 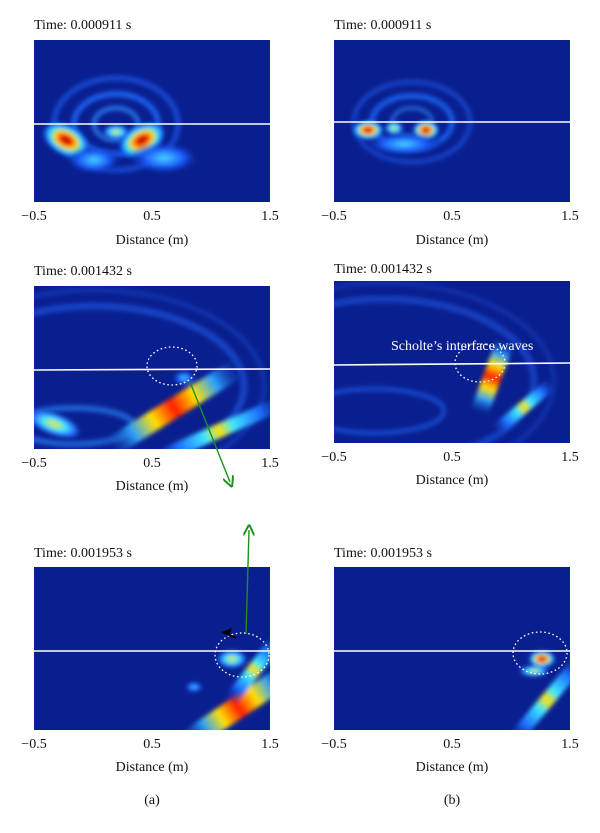 What do you see at coordinates (383, 269) in the screenshot?
I see `time-label-b2: Time: 0.001432 s` at bounding box center [383, 269].